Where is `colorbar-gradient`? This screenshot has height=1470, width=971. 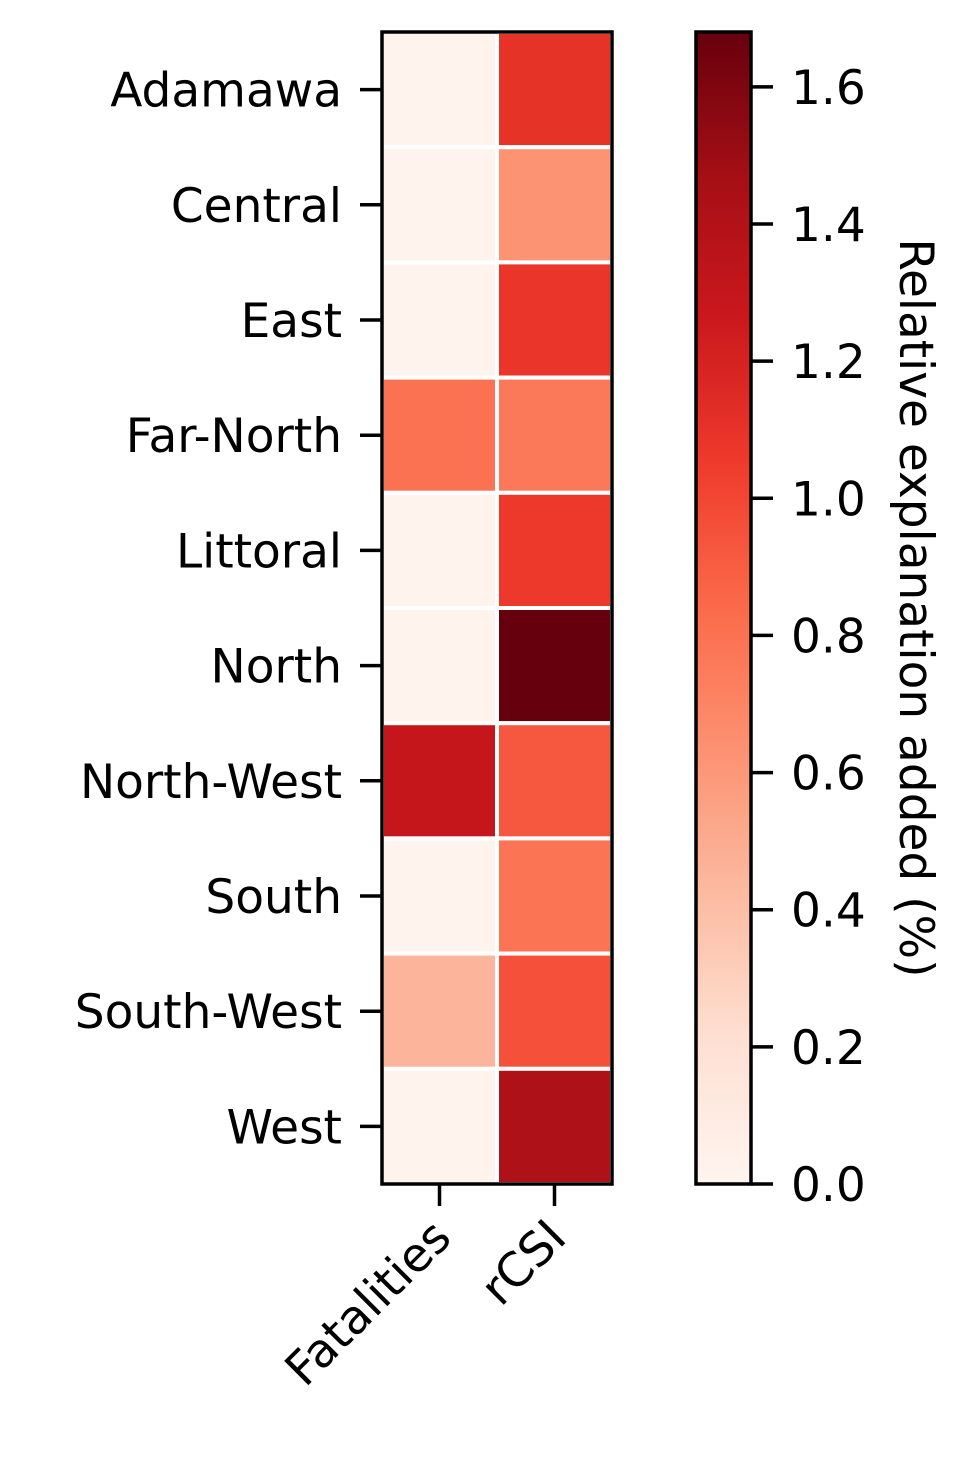
colorbar-gradient is located at coordinates (723, 608).